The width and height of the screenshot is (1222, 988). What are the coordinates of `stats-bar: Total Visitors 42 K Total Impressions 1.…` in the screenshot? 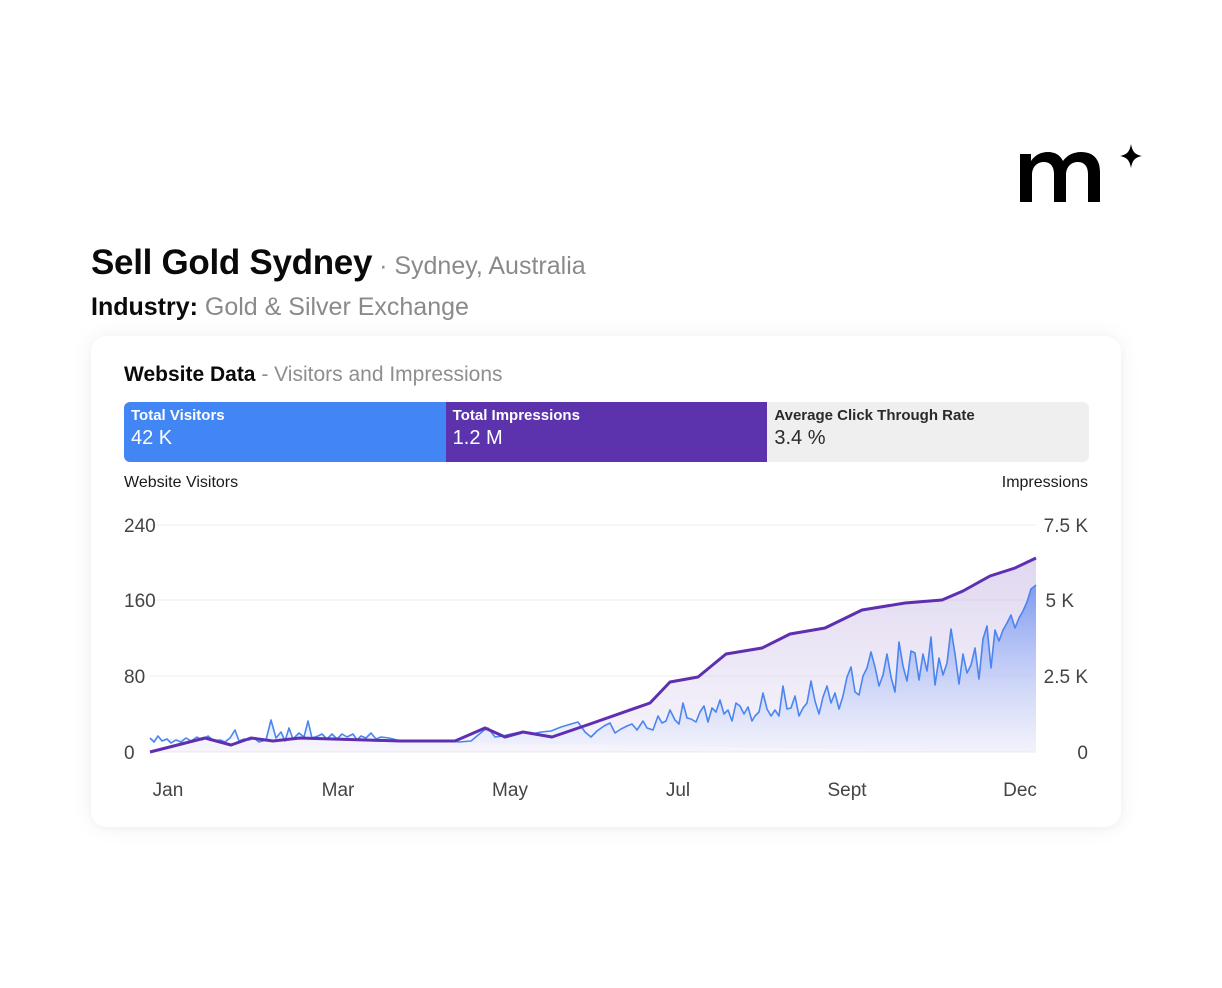 It's located at (606, 432).